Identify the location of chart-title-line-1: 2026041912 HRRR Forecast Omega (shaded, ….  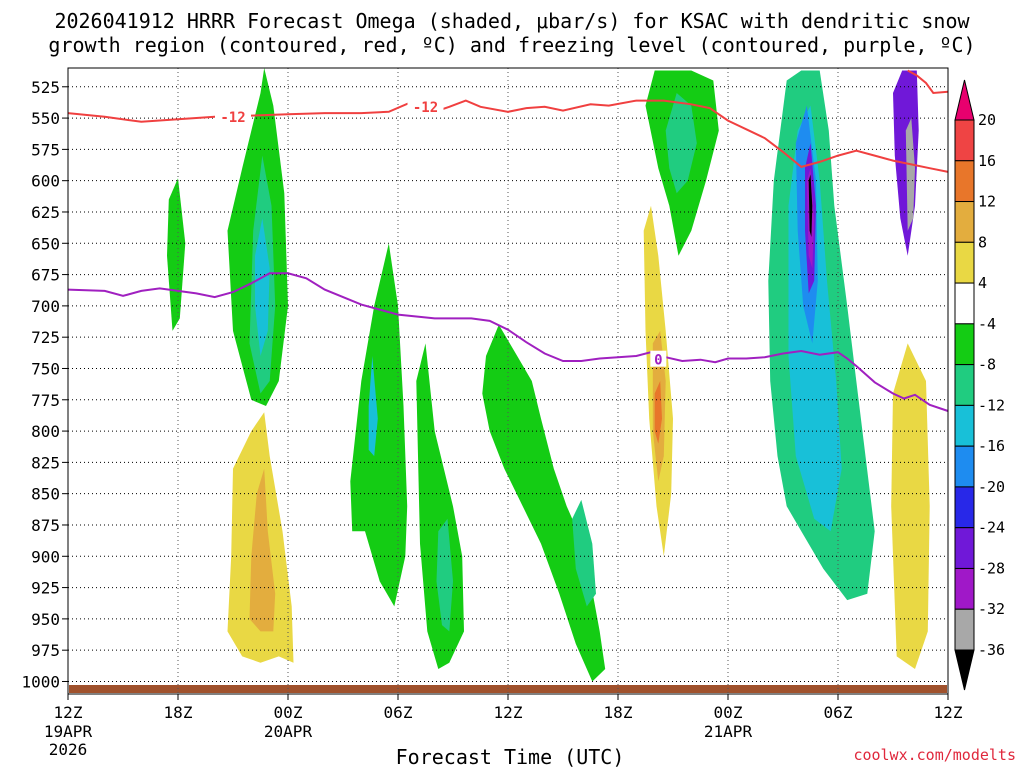
(512, 21).